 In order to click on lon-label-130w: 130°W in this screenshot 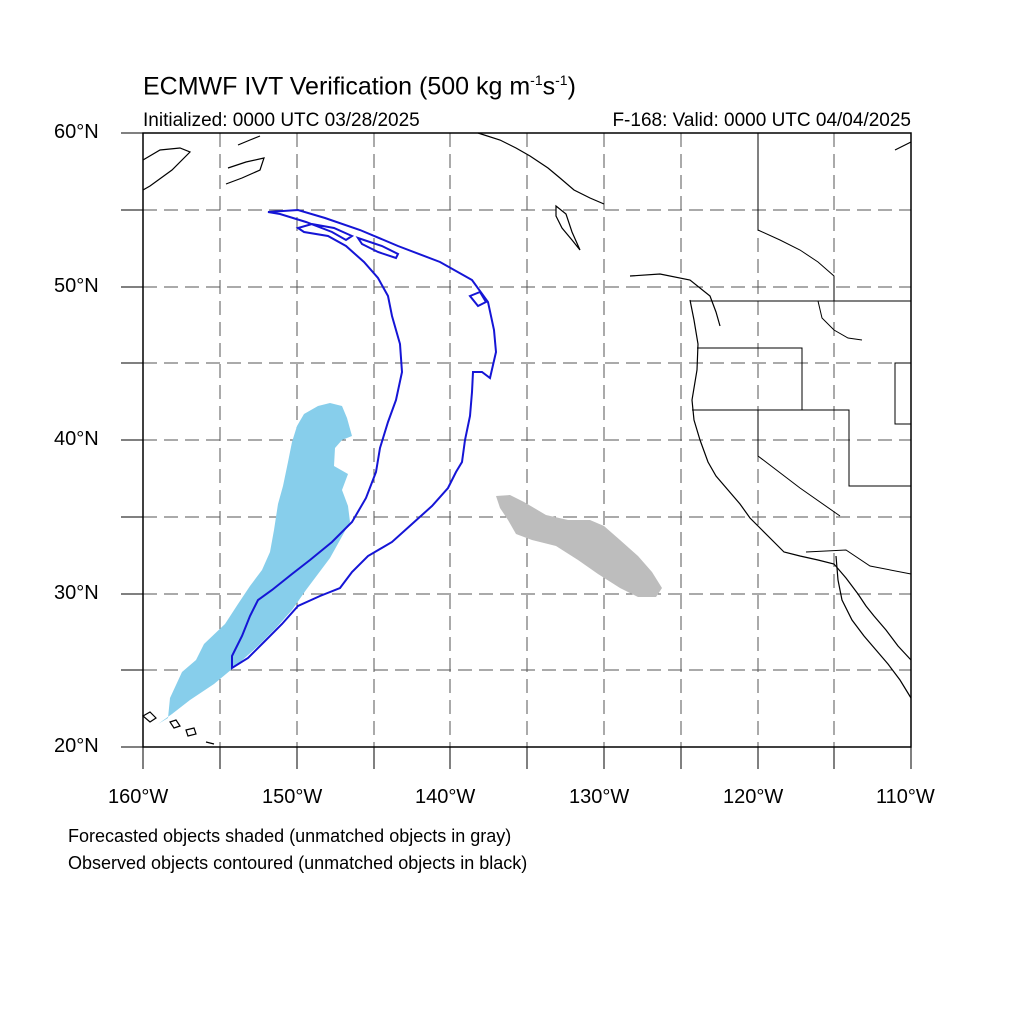, I will do `click(599, 797)`.